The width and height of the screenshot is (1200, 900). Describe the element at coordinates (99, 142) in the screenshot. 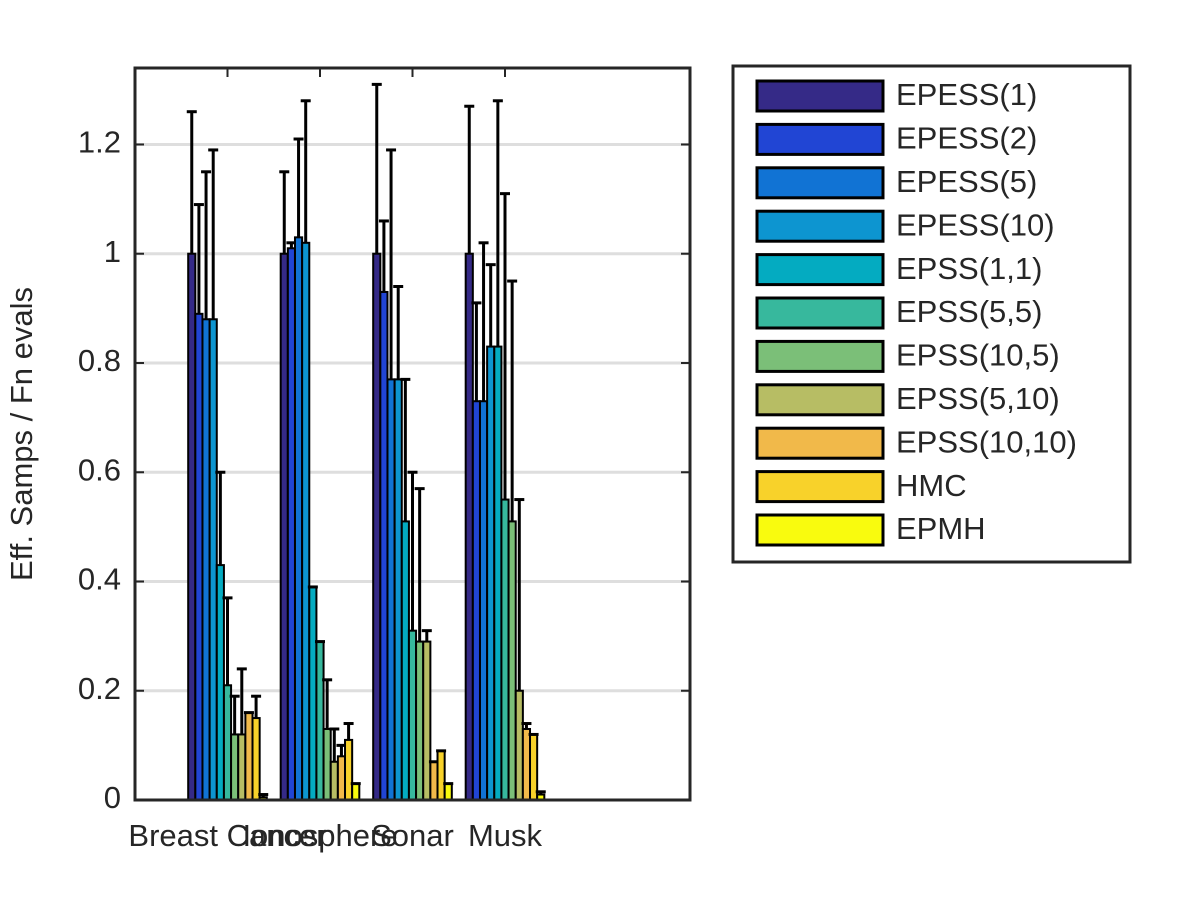

I see `y-tick-label: 1.2` at that location.